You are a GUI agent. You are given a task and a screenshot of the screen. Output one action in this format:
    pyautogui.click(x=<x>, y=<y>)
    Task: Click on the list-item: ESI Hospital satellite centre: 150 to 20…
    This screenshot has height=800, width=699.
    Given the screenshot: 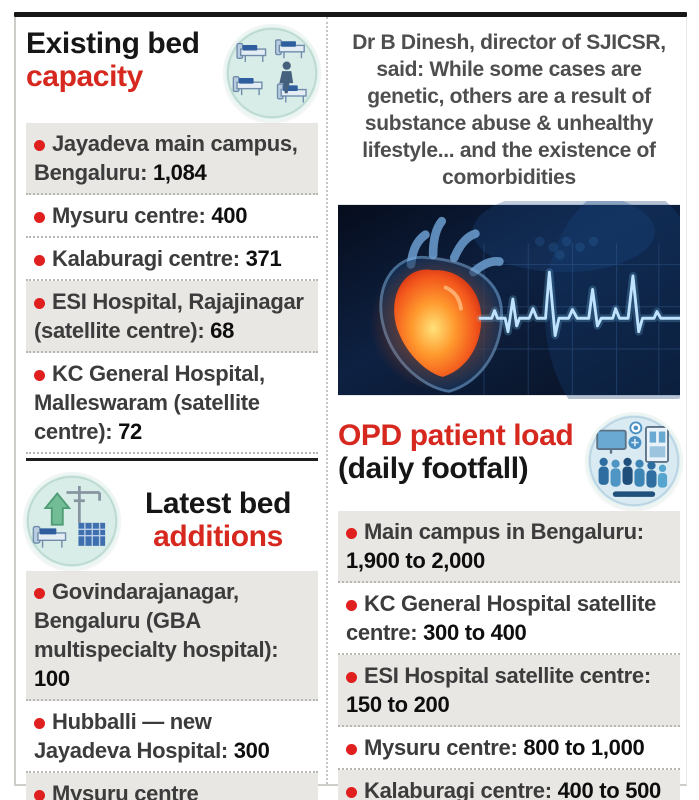 What is the action you would take?
    pyautogui.click(x=509, y=691)
    